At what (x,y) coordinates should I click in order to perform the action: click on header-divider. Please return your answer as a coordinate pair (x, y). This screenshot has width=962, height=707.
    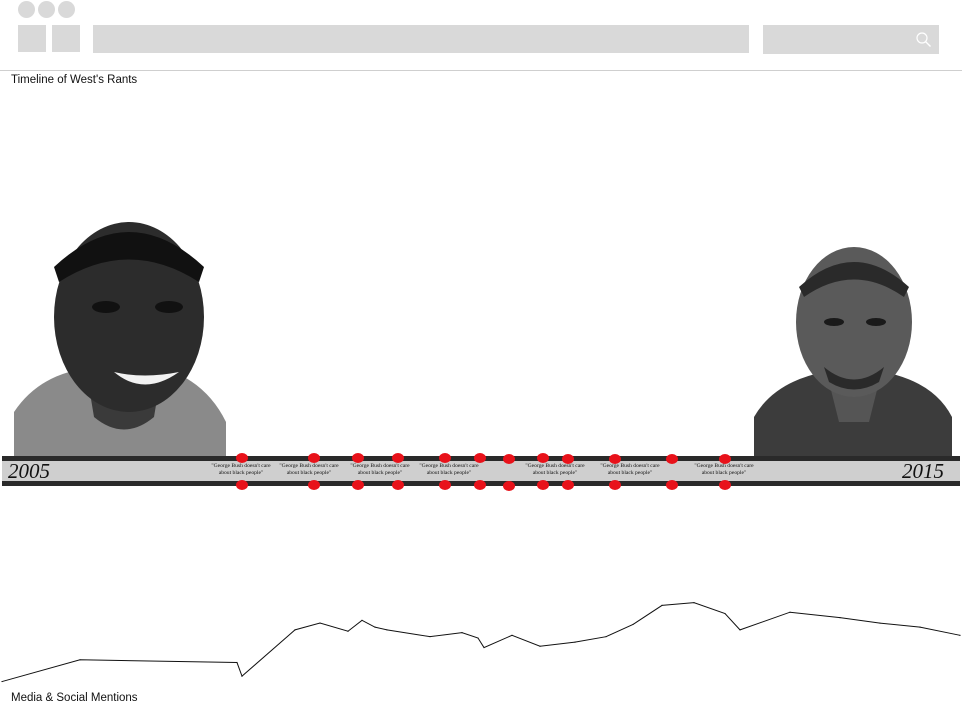
    Looking at the image, I should click on (481, 70).